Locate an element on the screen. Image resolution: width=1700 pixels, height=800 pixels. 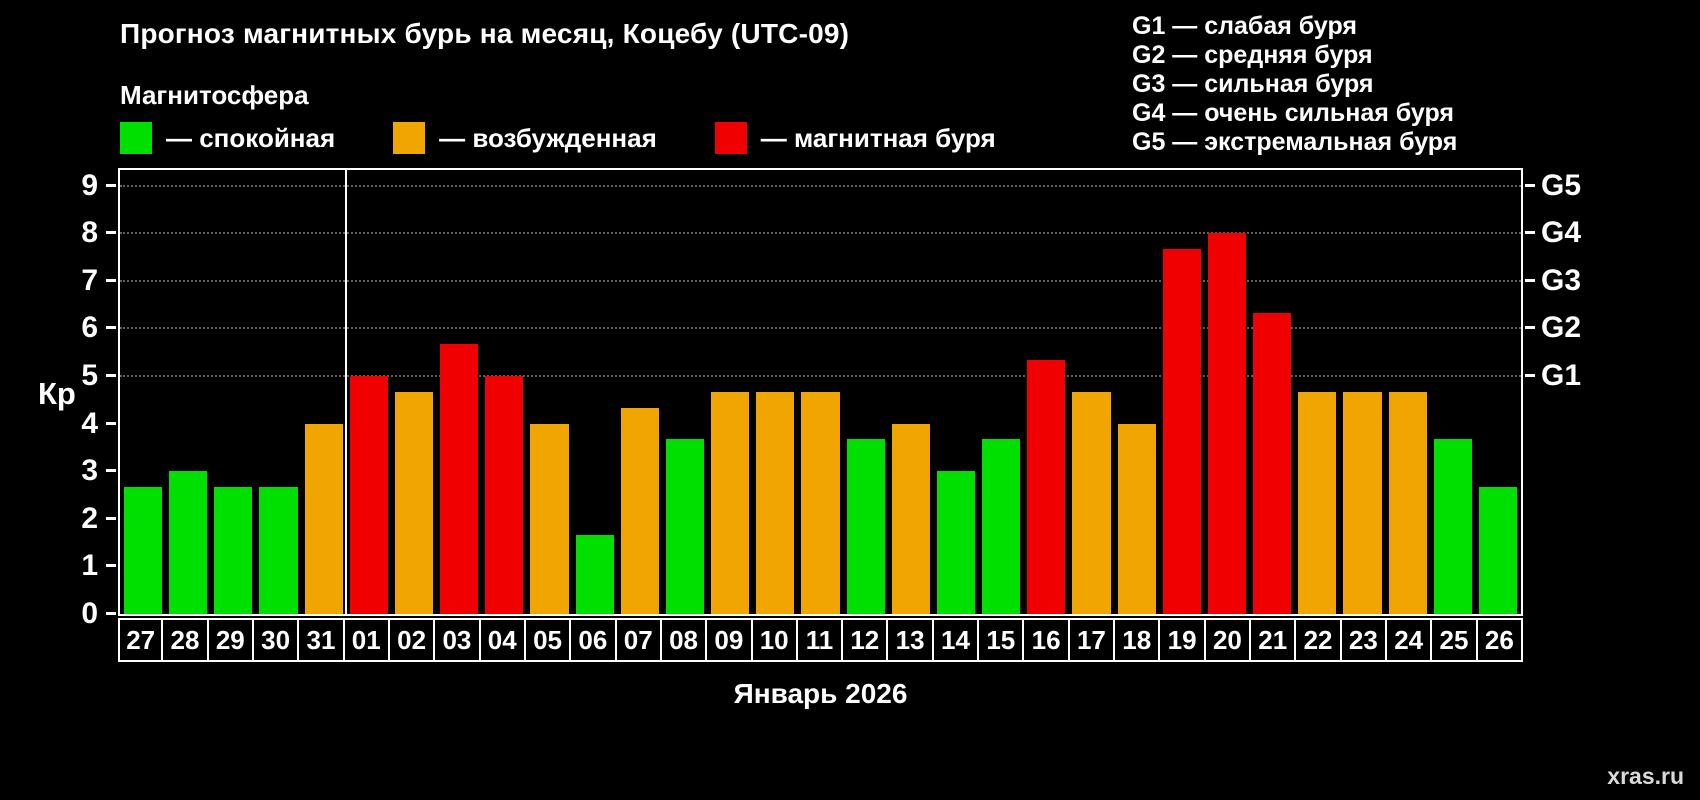
day-label: 27 is located at coordinates (141, 640).